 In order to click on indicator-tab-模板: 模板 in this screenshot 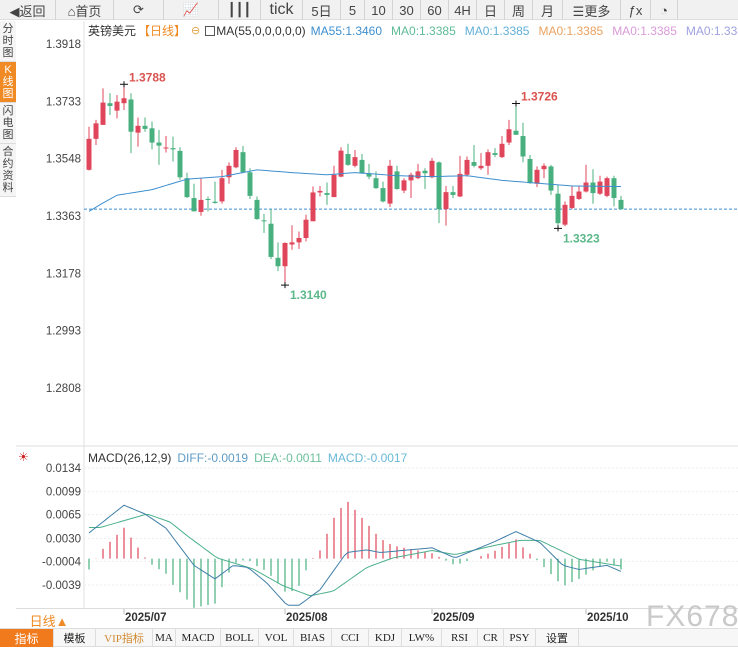, I will do `click(75, 638)`.